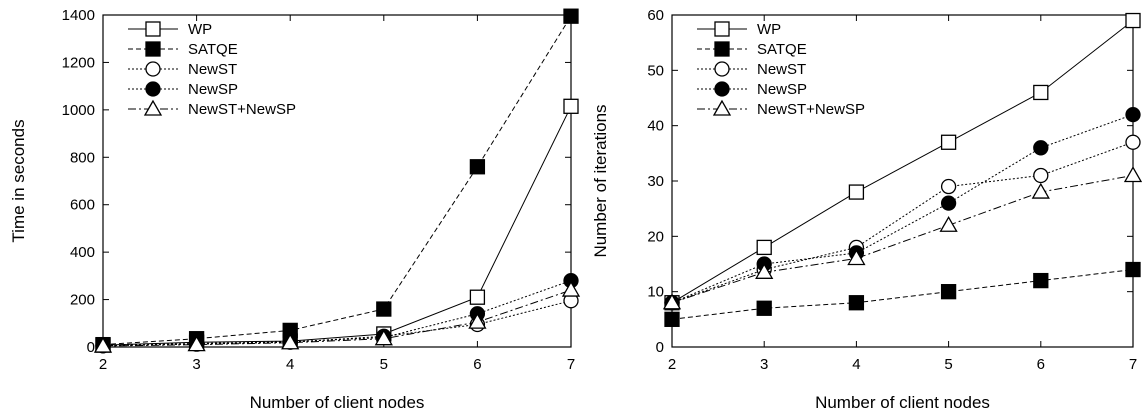  I want to click on series-satqe, so click(902, 294).